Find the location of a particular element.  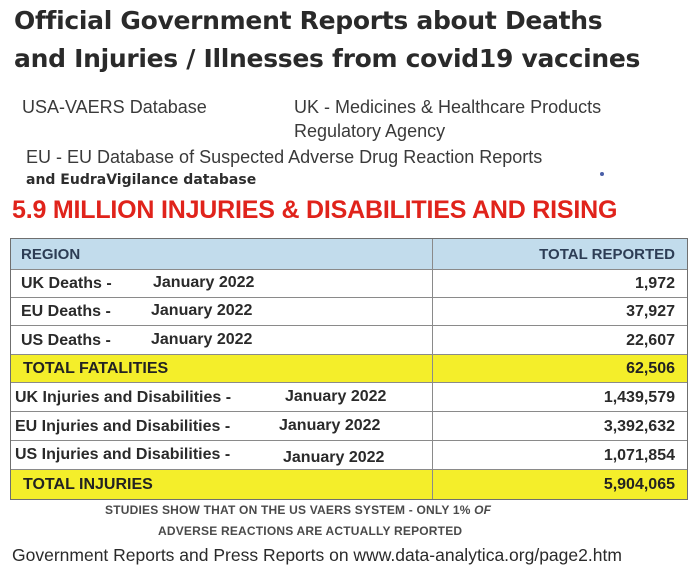

row-label: UK Injuries and Disabilities - is located at coordinates (123, 397).